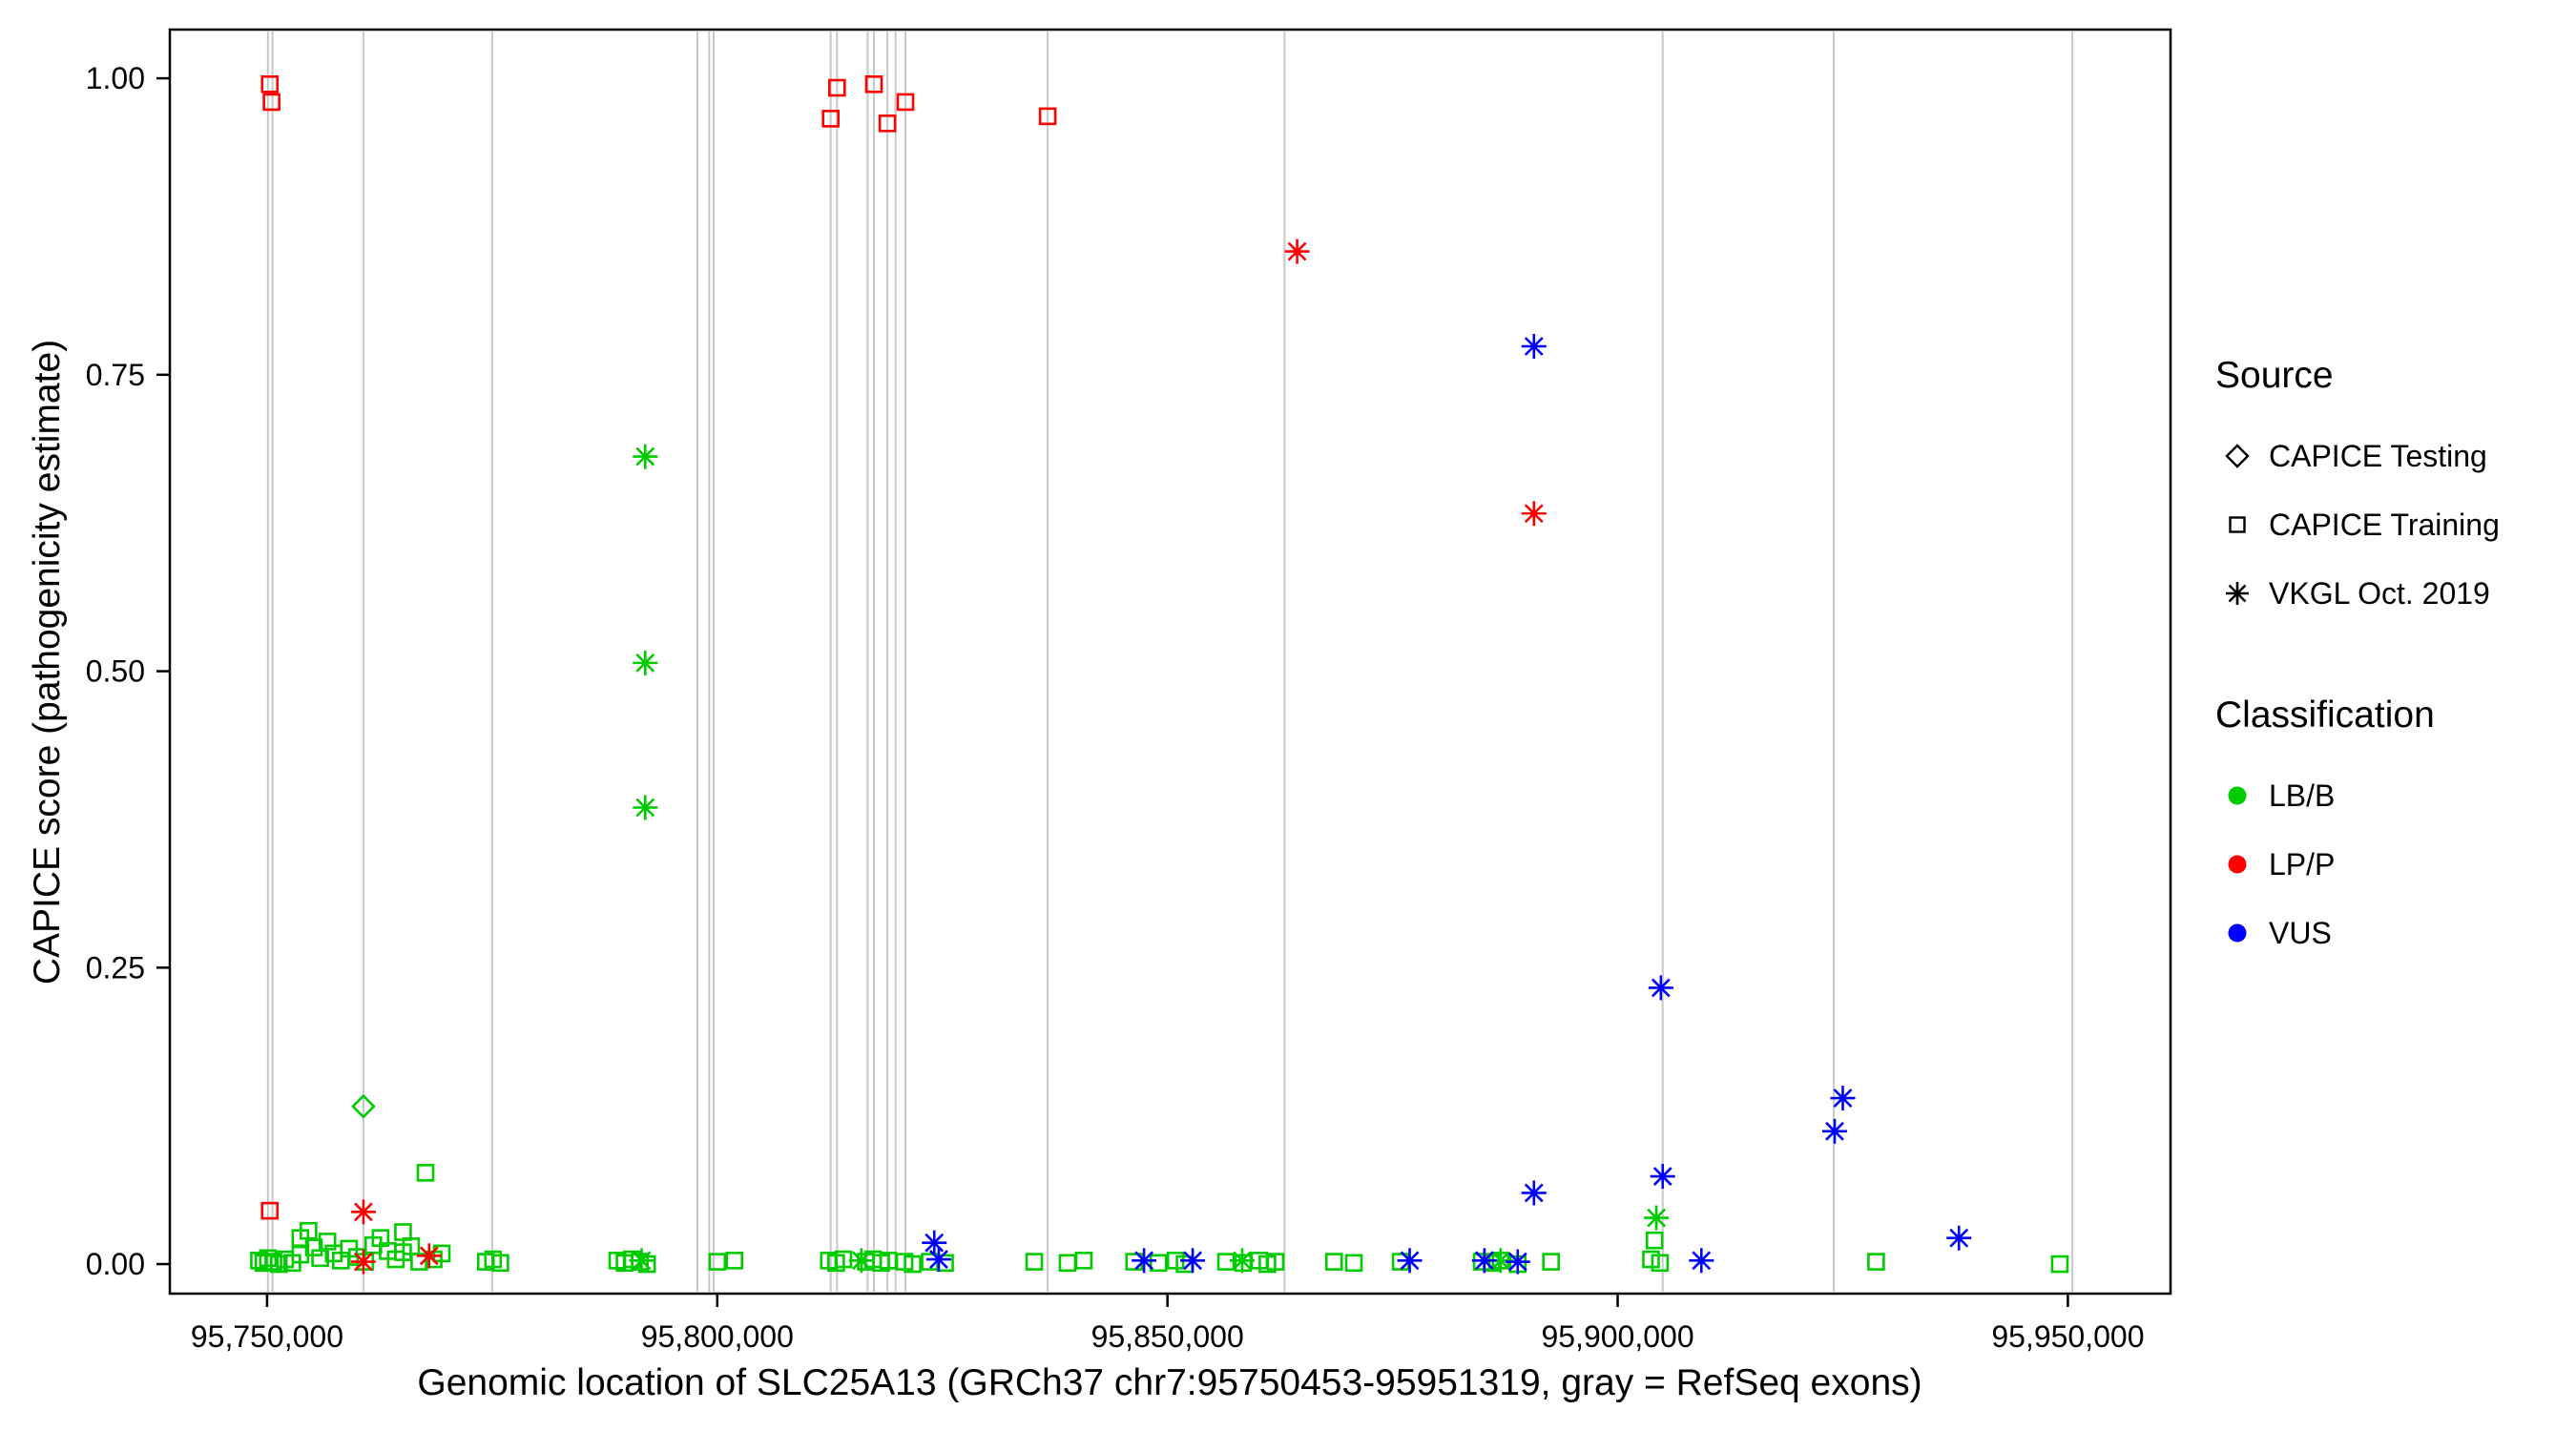 This screenshot has height=1431, width=2576. I want to click on legend-item-label: CAPICE Testing, so click(2378, 455).